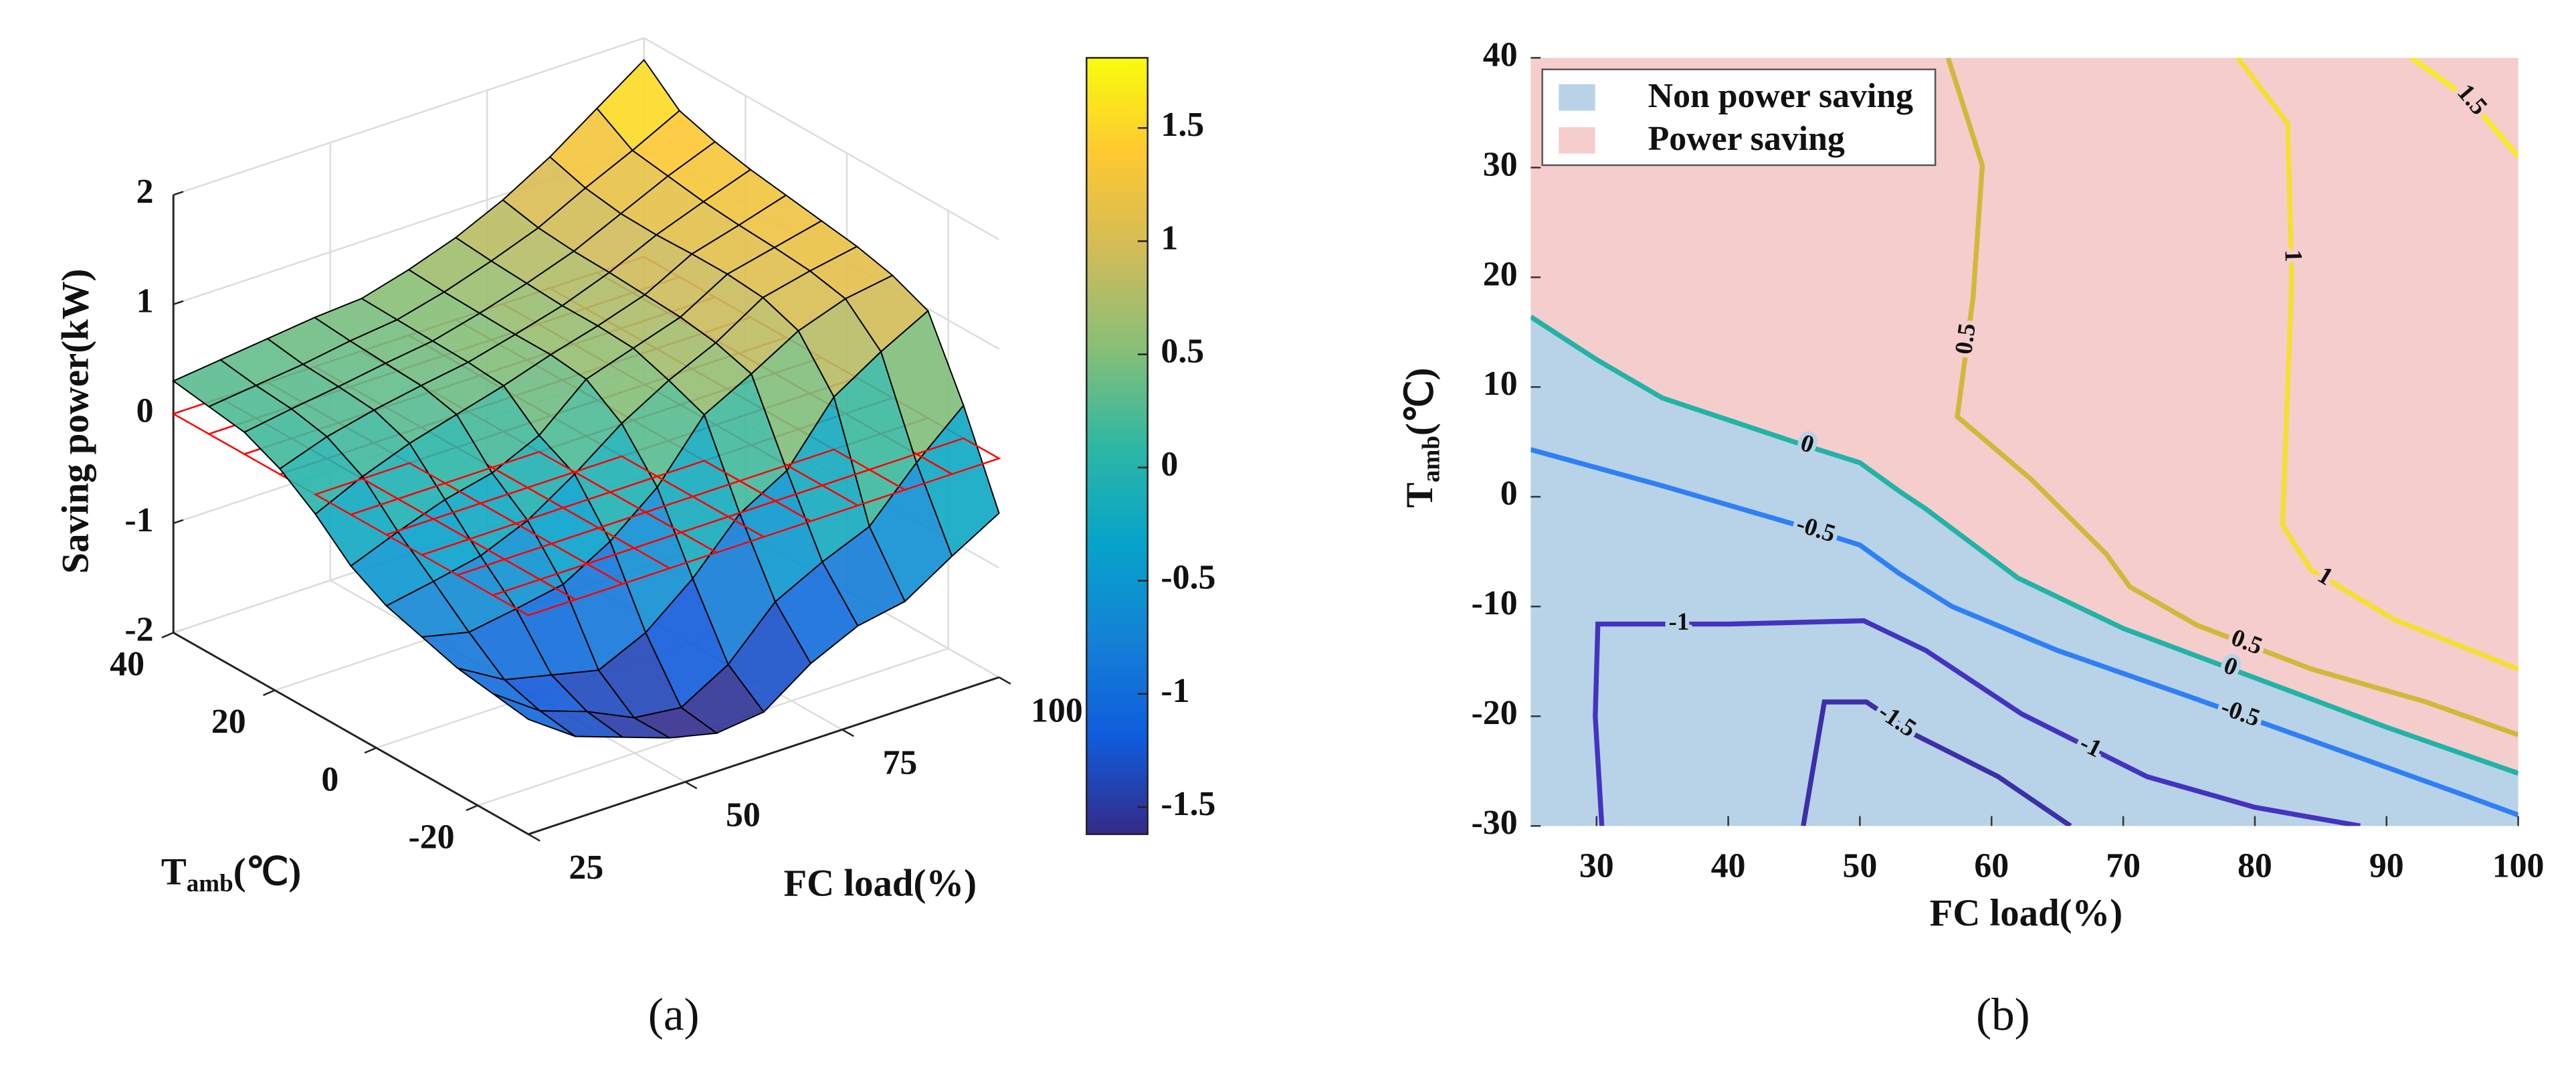 The width and height of the screenshot is (2576, 1066). I want to click on z-tick-label: 1, so click(145, 301).